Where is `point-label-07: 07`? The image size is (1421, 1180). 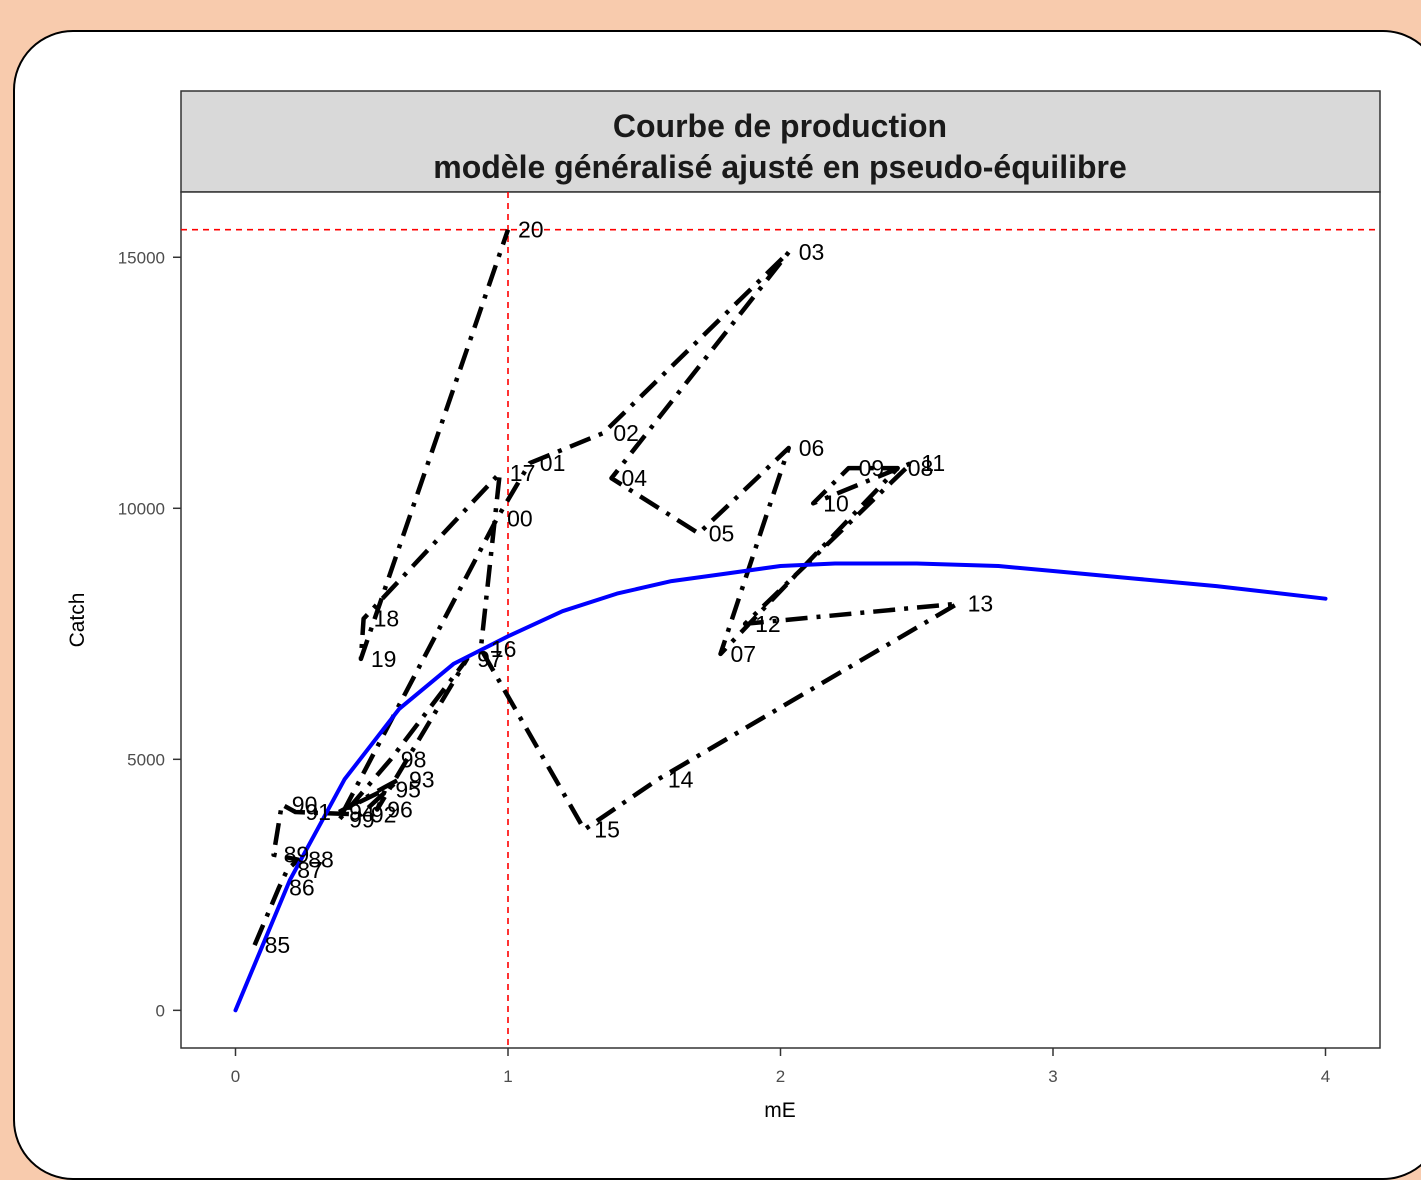
point-label-07: 07 is located at coordinates (744, 654).